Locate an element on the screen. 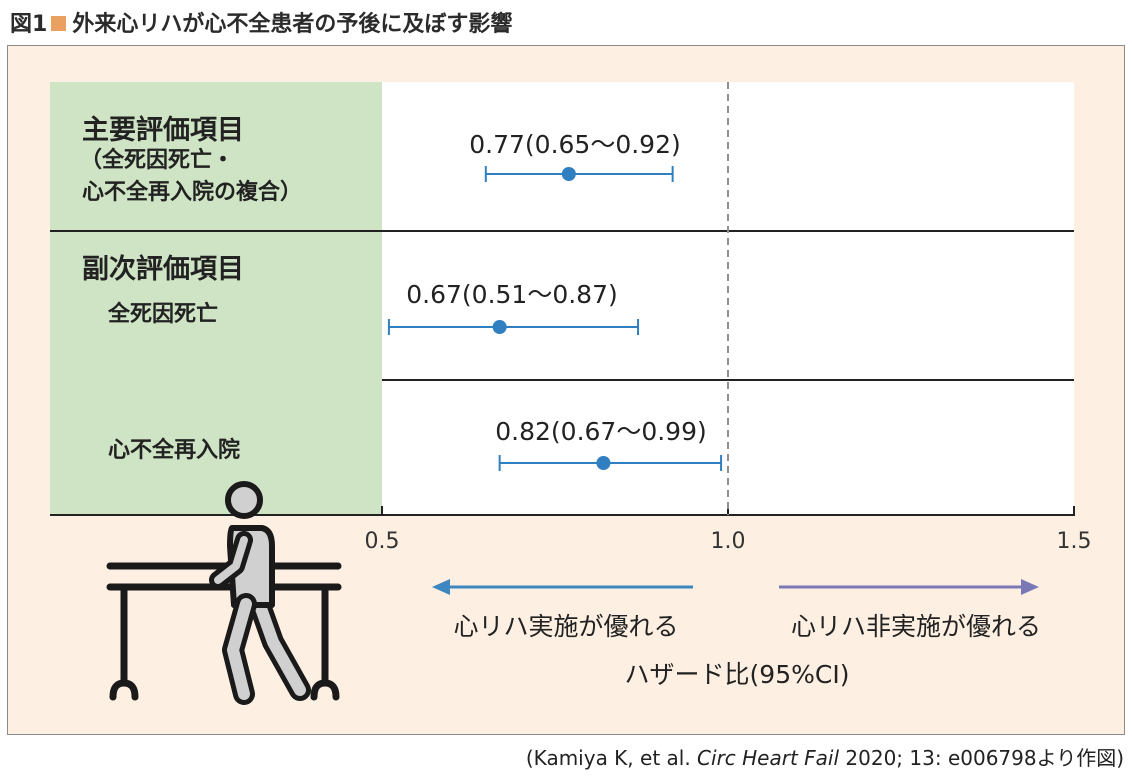 The image size is (1132, 777). citation-journal: Circ Heart Fail is located at coordinates (768, 758).